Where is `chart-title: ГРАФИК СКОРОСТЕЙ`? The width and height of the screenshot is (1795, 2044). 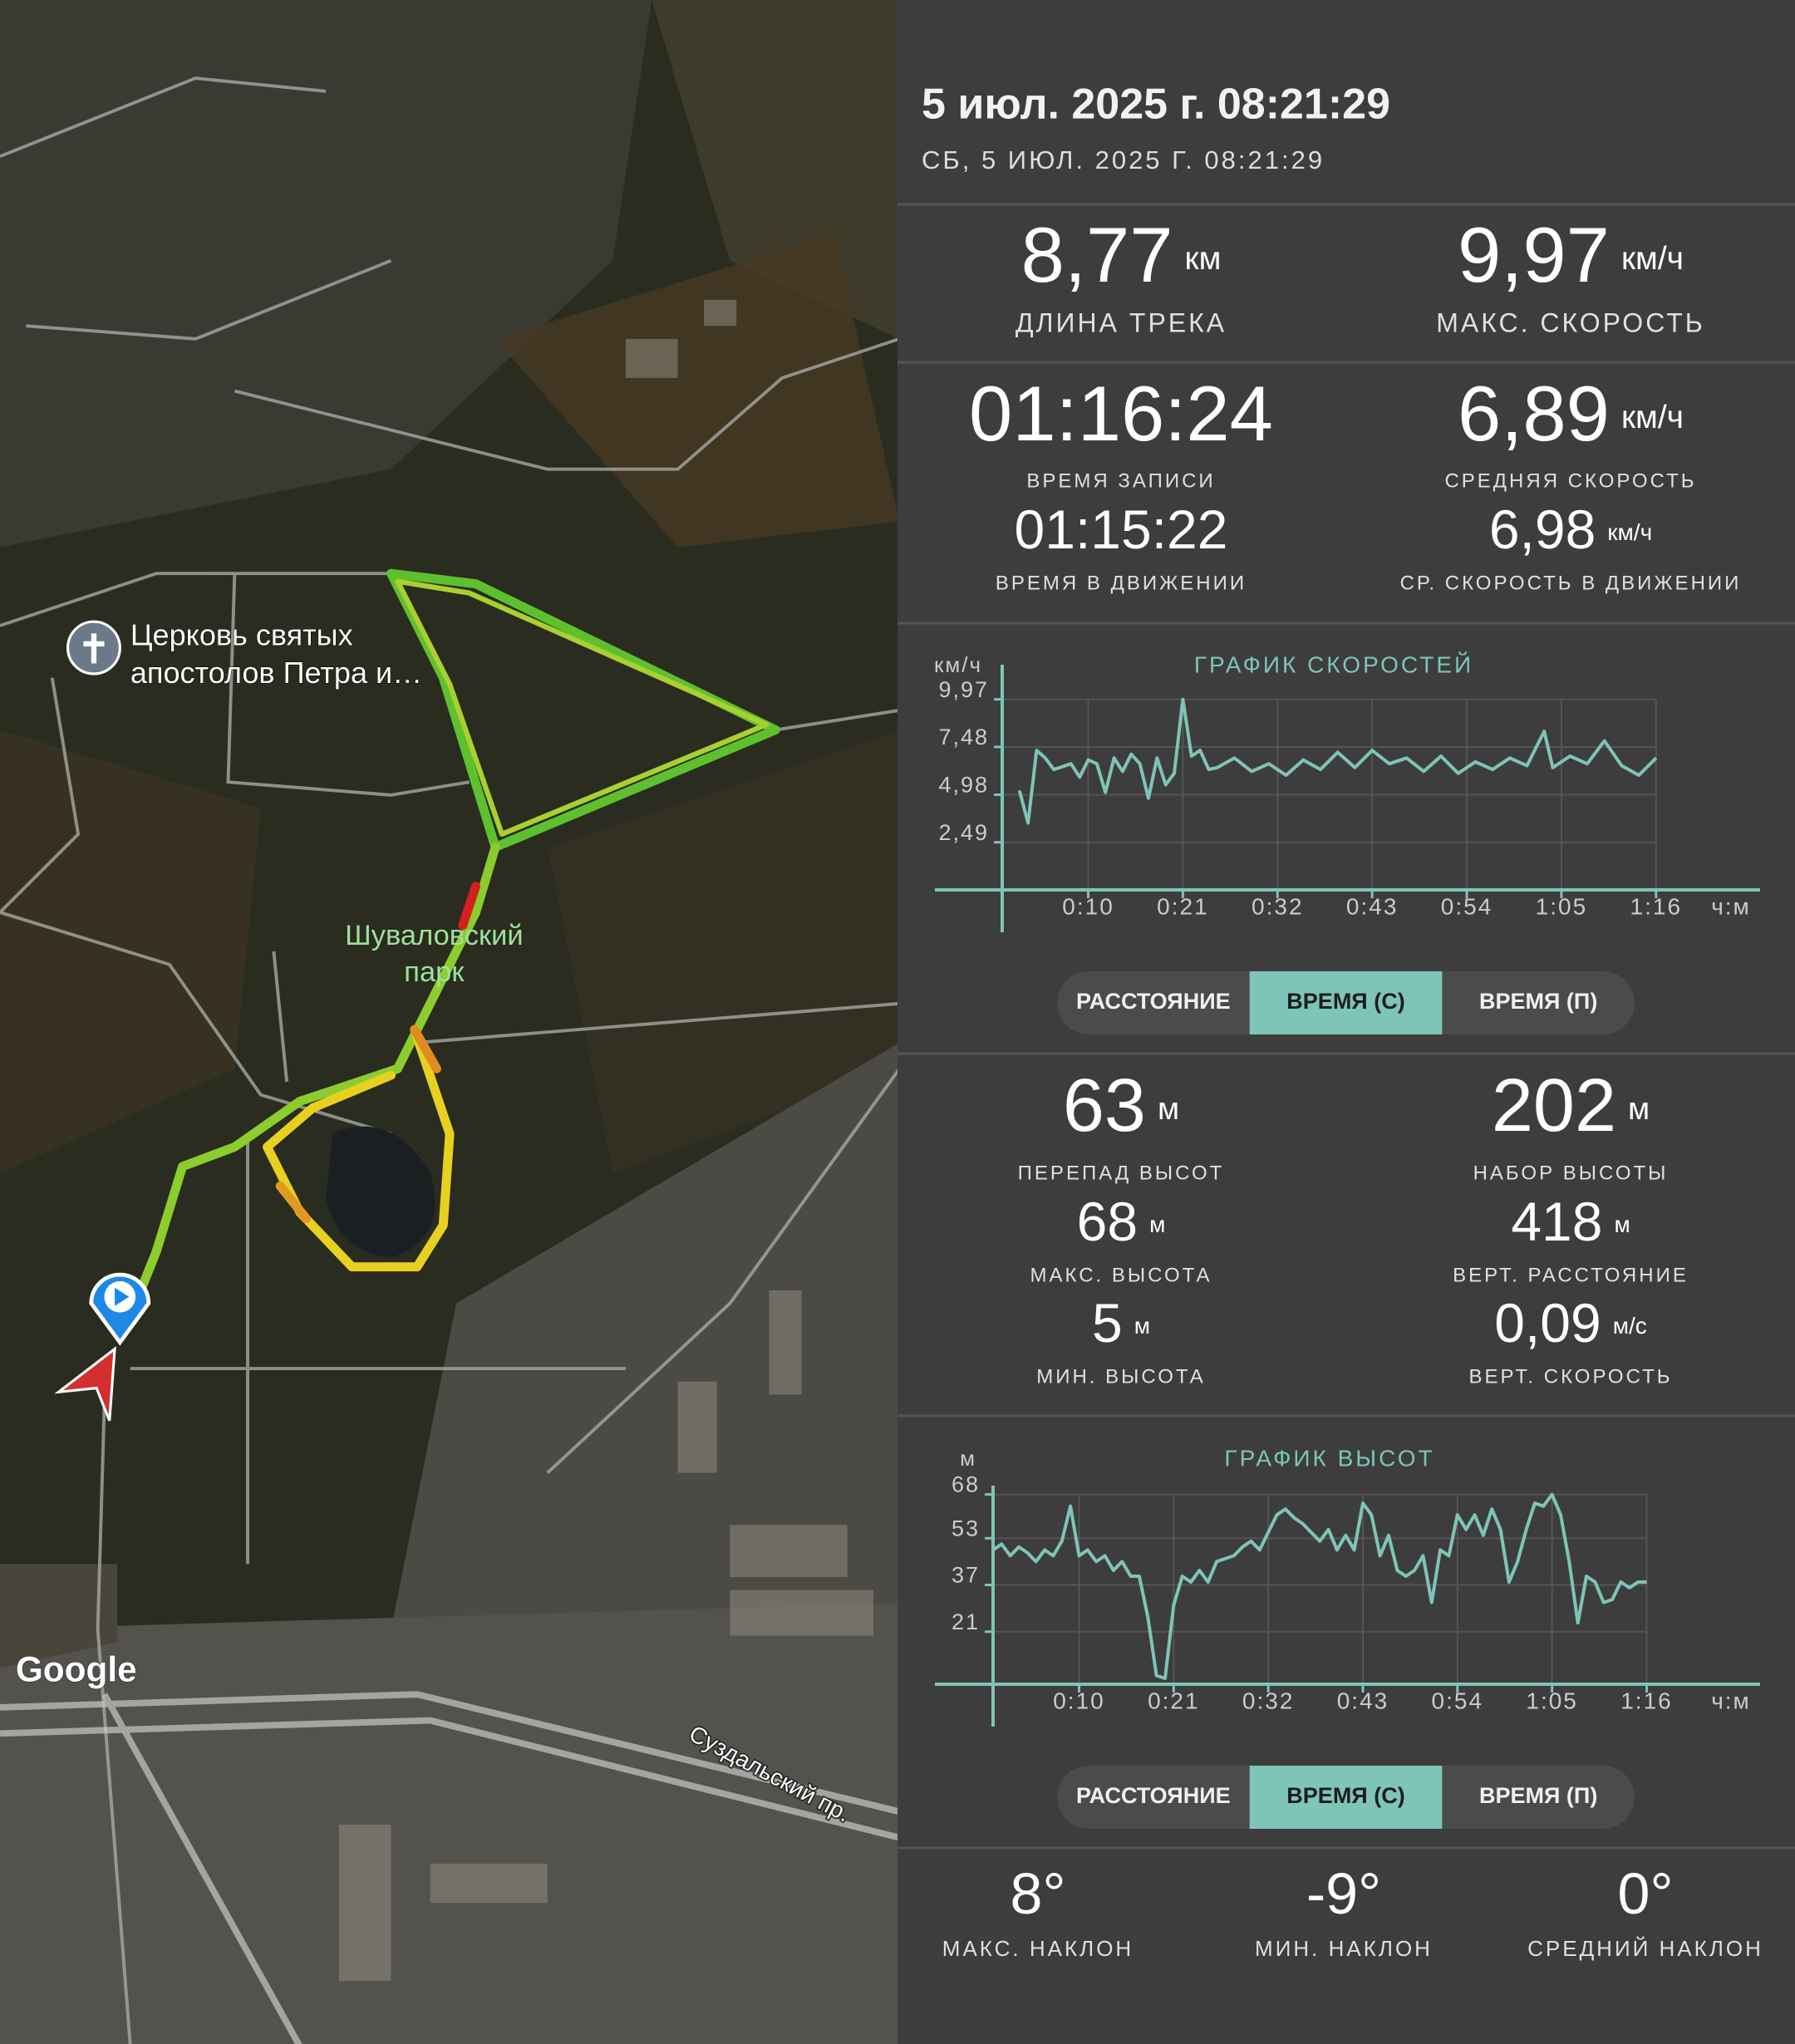 chart-title: ГРАФИК СКОРОСТЕЙ is located at coordinates (1333, 664).